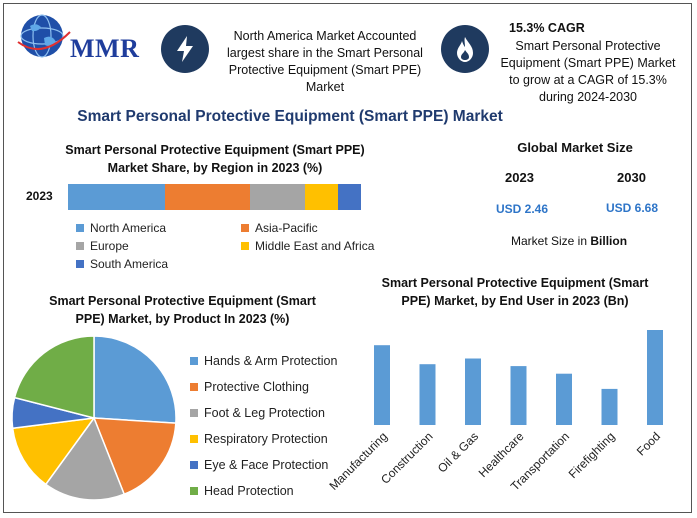  Describe the element at coordinates (129, 264) in the screenshot. I see `legend-label: South America` at that location.